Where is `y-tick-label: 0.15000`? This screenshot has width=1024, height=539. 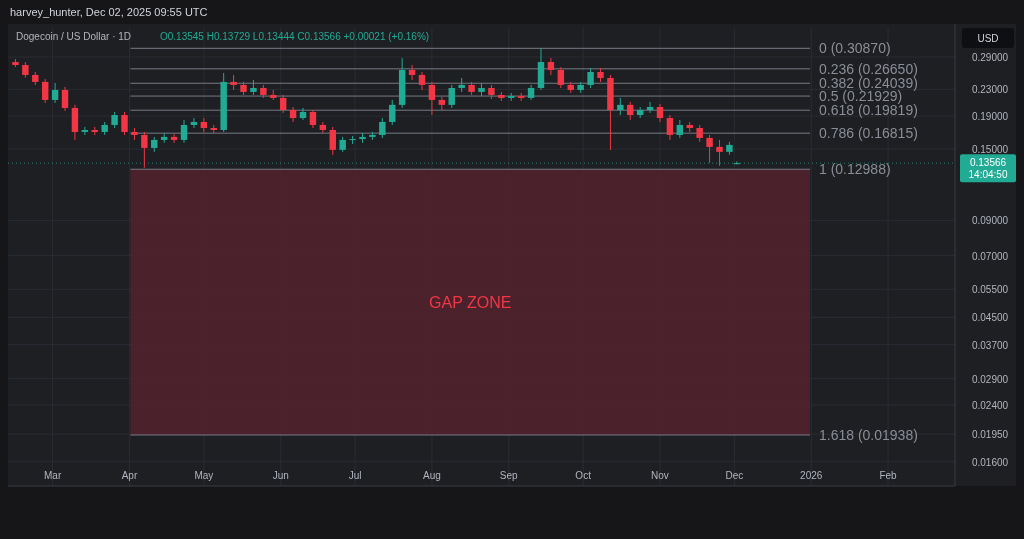 y-tick-label: 0.15000 is located at coordinates (990, 150).